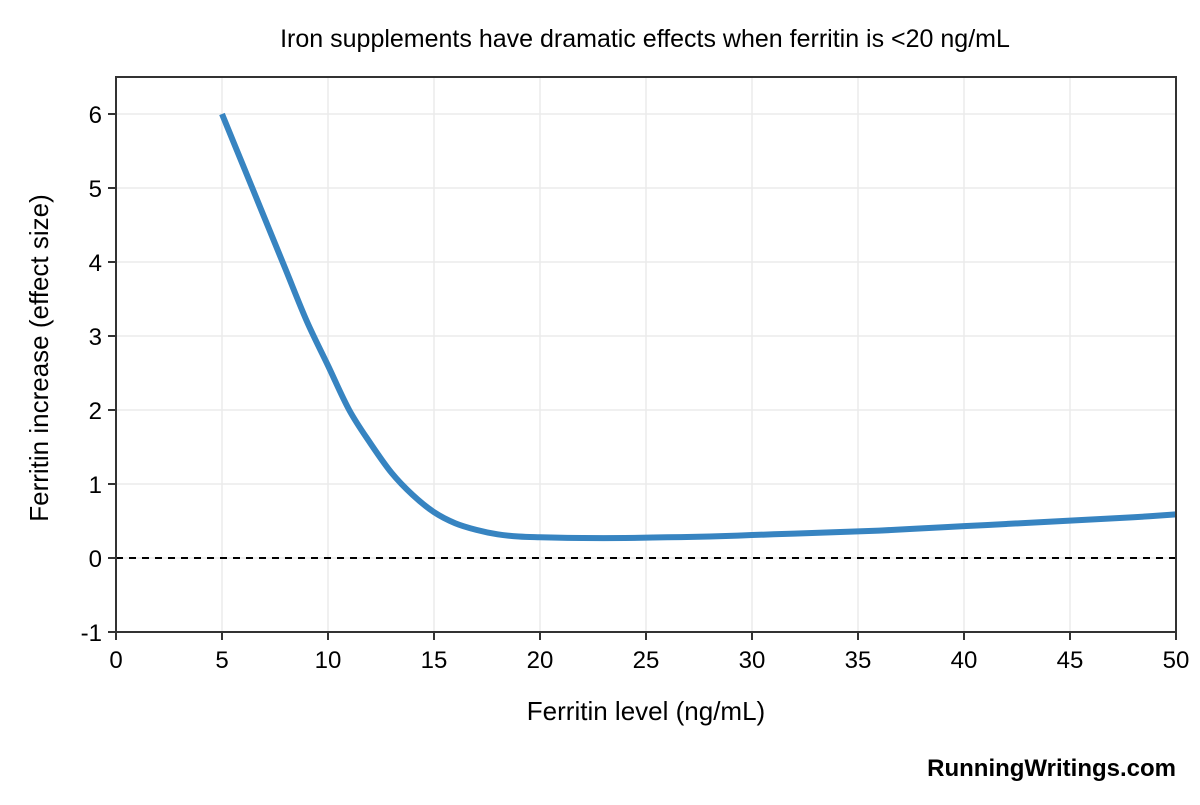 The image size is (1200, 805). I want to click on y-tick-label: 1, so click(95, 485).